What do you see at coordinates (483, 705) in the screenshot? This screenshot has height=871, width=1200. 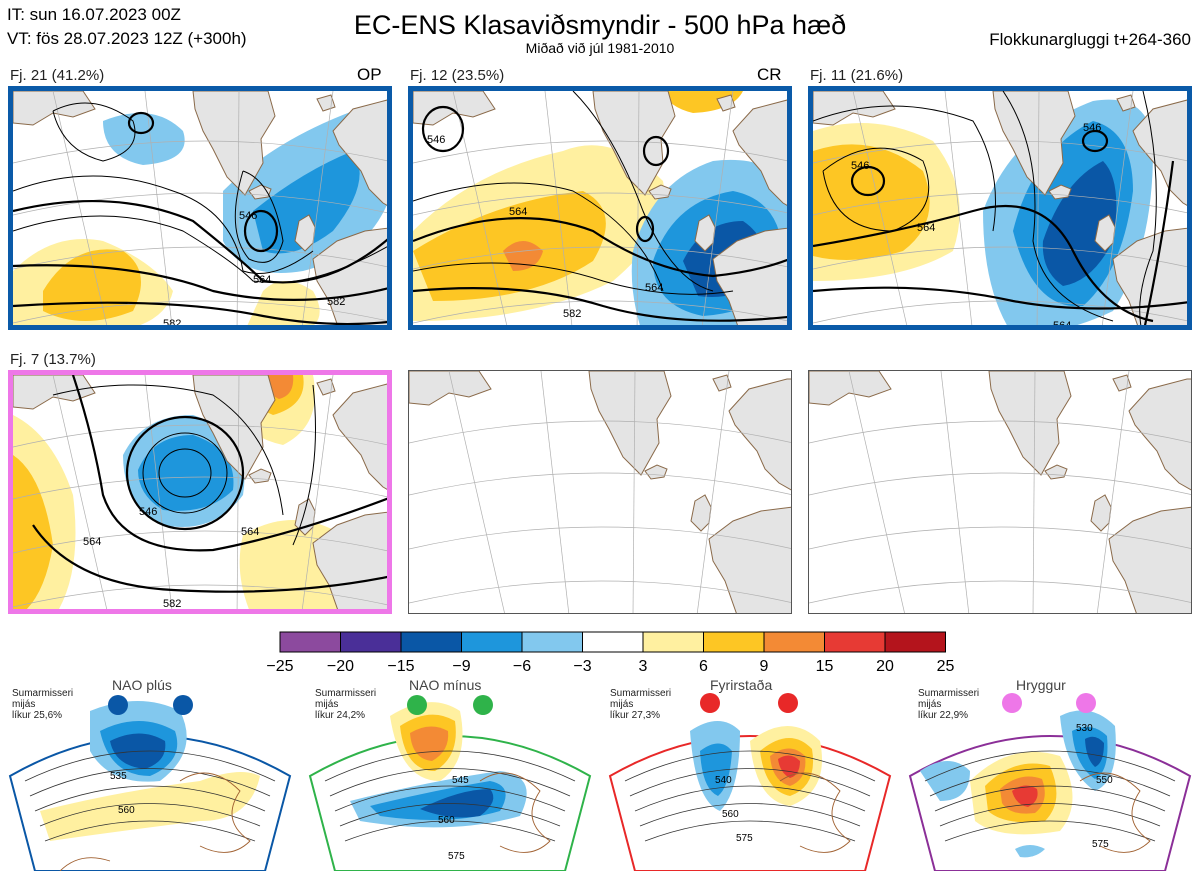 I see `regime-2-dot-right` at bounding box center [483, 705].